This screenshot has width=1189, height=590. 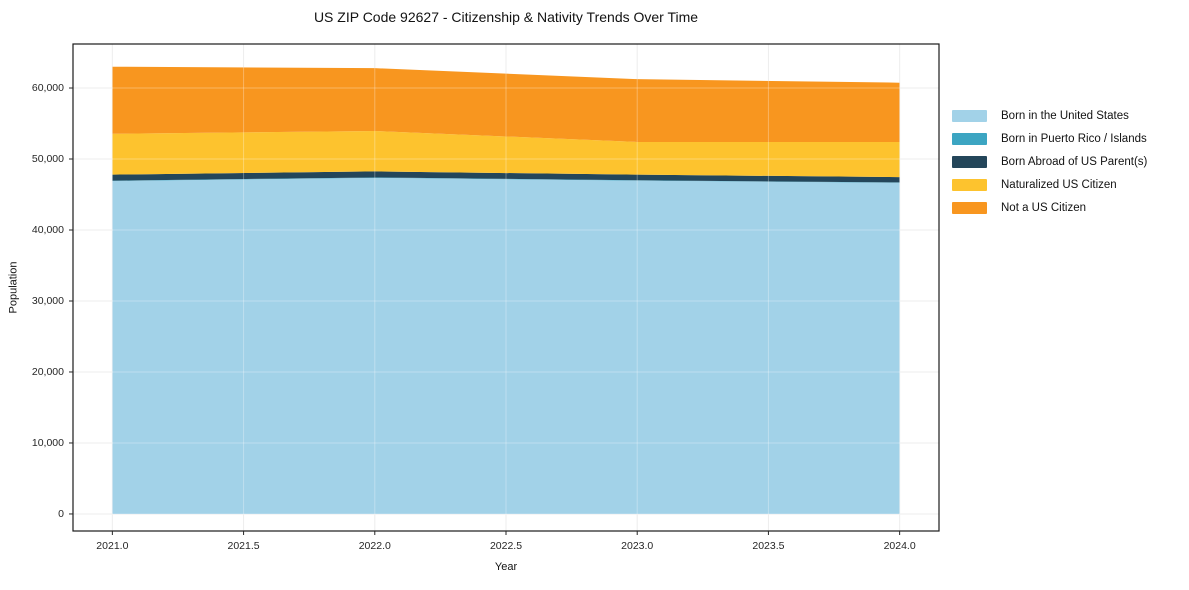 I want to click on y-tick-label: 0, so click(x=61, y=513).